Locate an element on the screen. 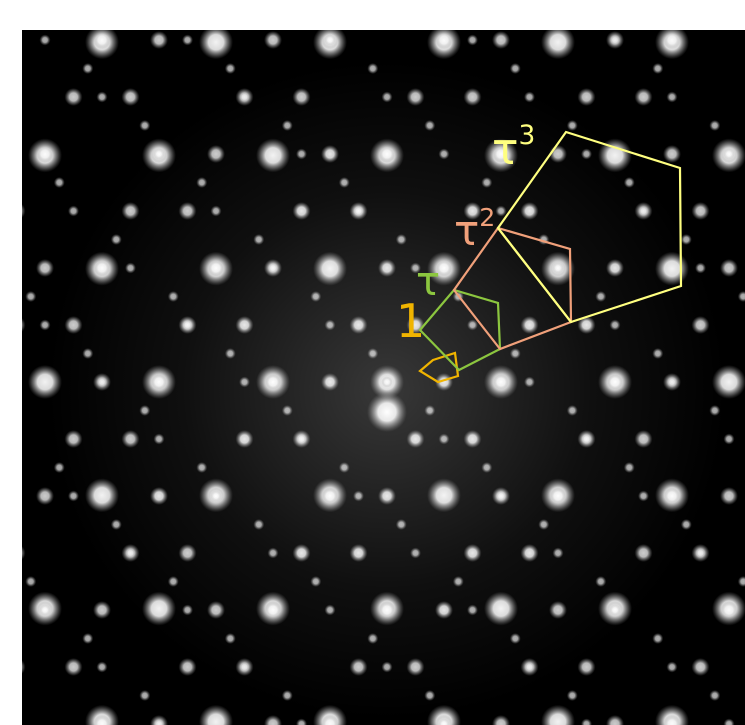 The width and height of the screenshot is (745, 725). label-tau3-sup: 3 is located at coordinates (527, 136).